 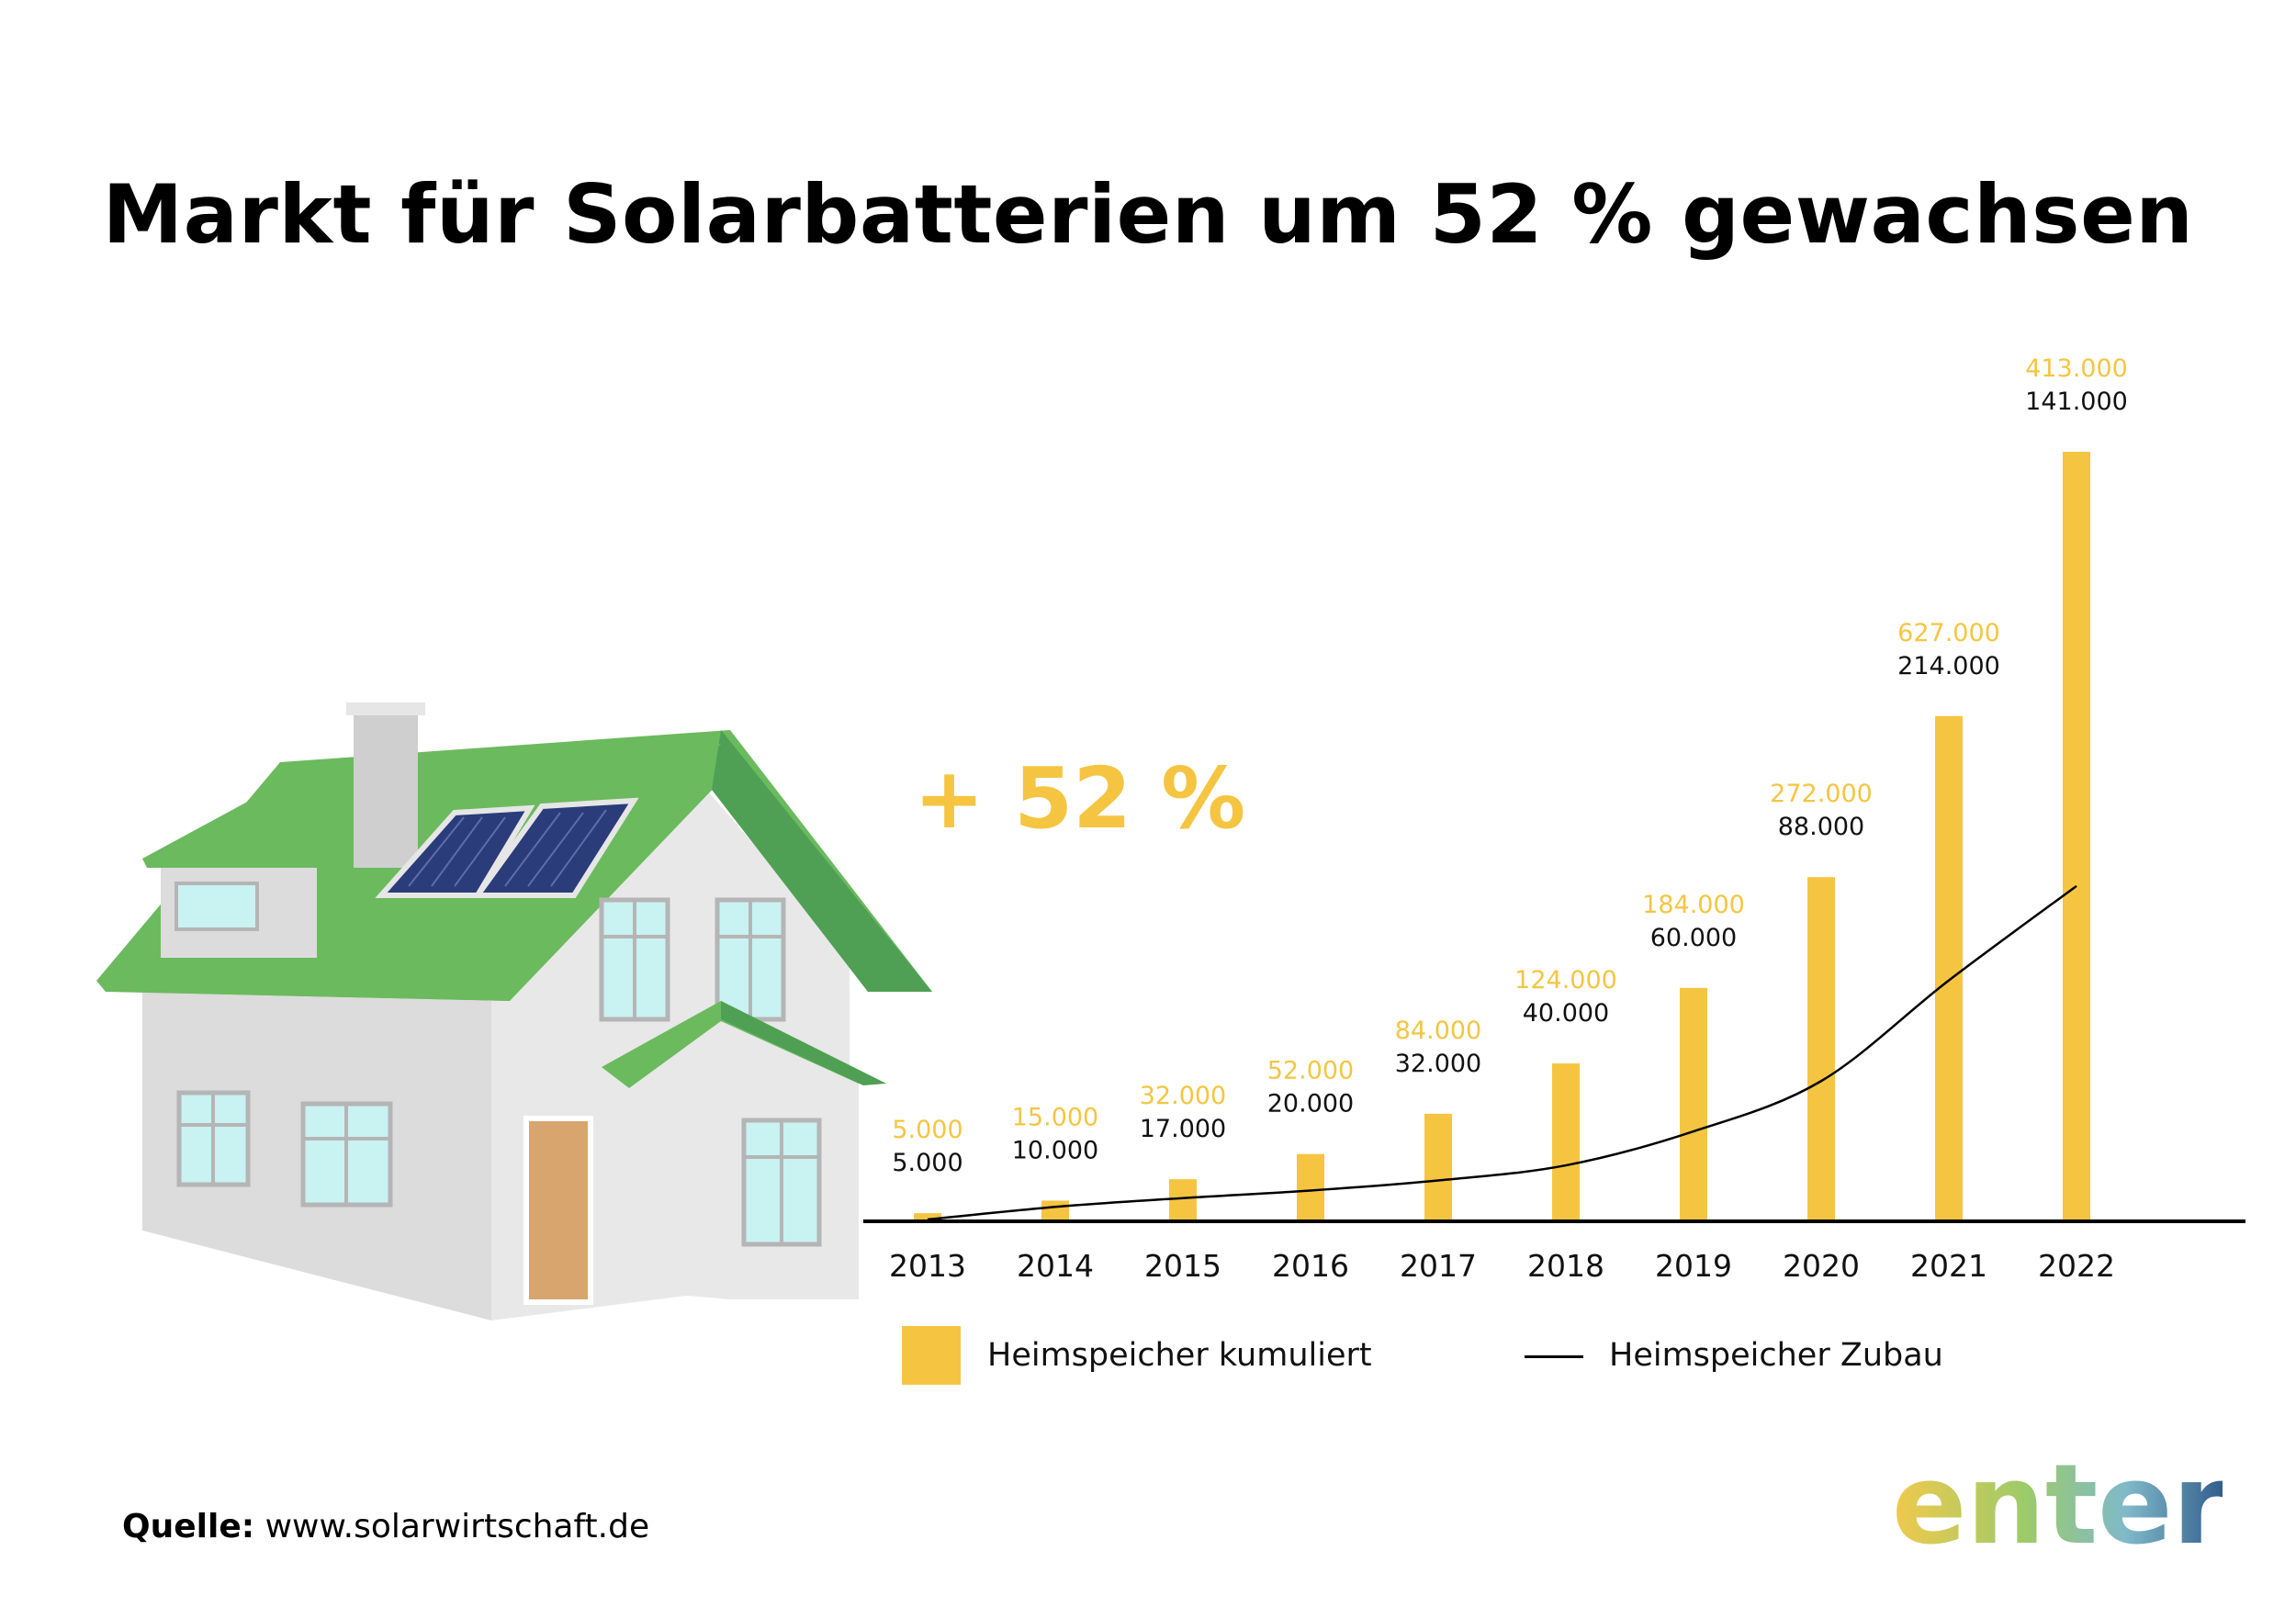 What do you see at coordinates (1565, 980) in the screenshot?
I see `bar-label-2018: 124.000` at bounding box center [1565, 980].